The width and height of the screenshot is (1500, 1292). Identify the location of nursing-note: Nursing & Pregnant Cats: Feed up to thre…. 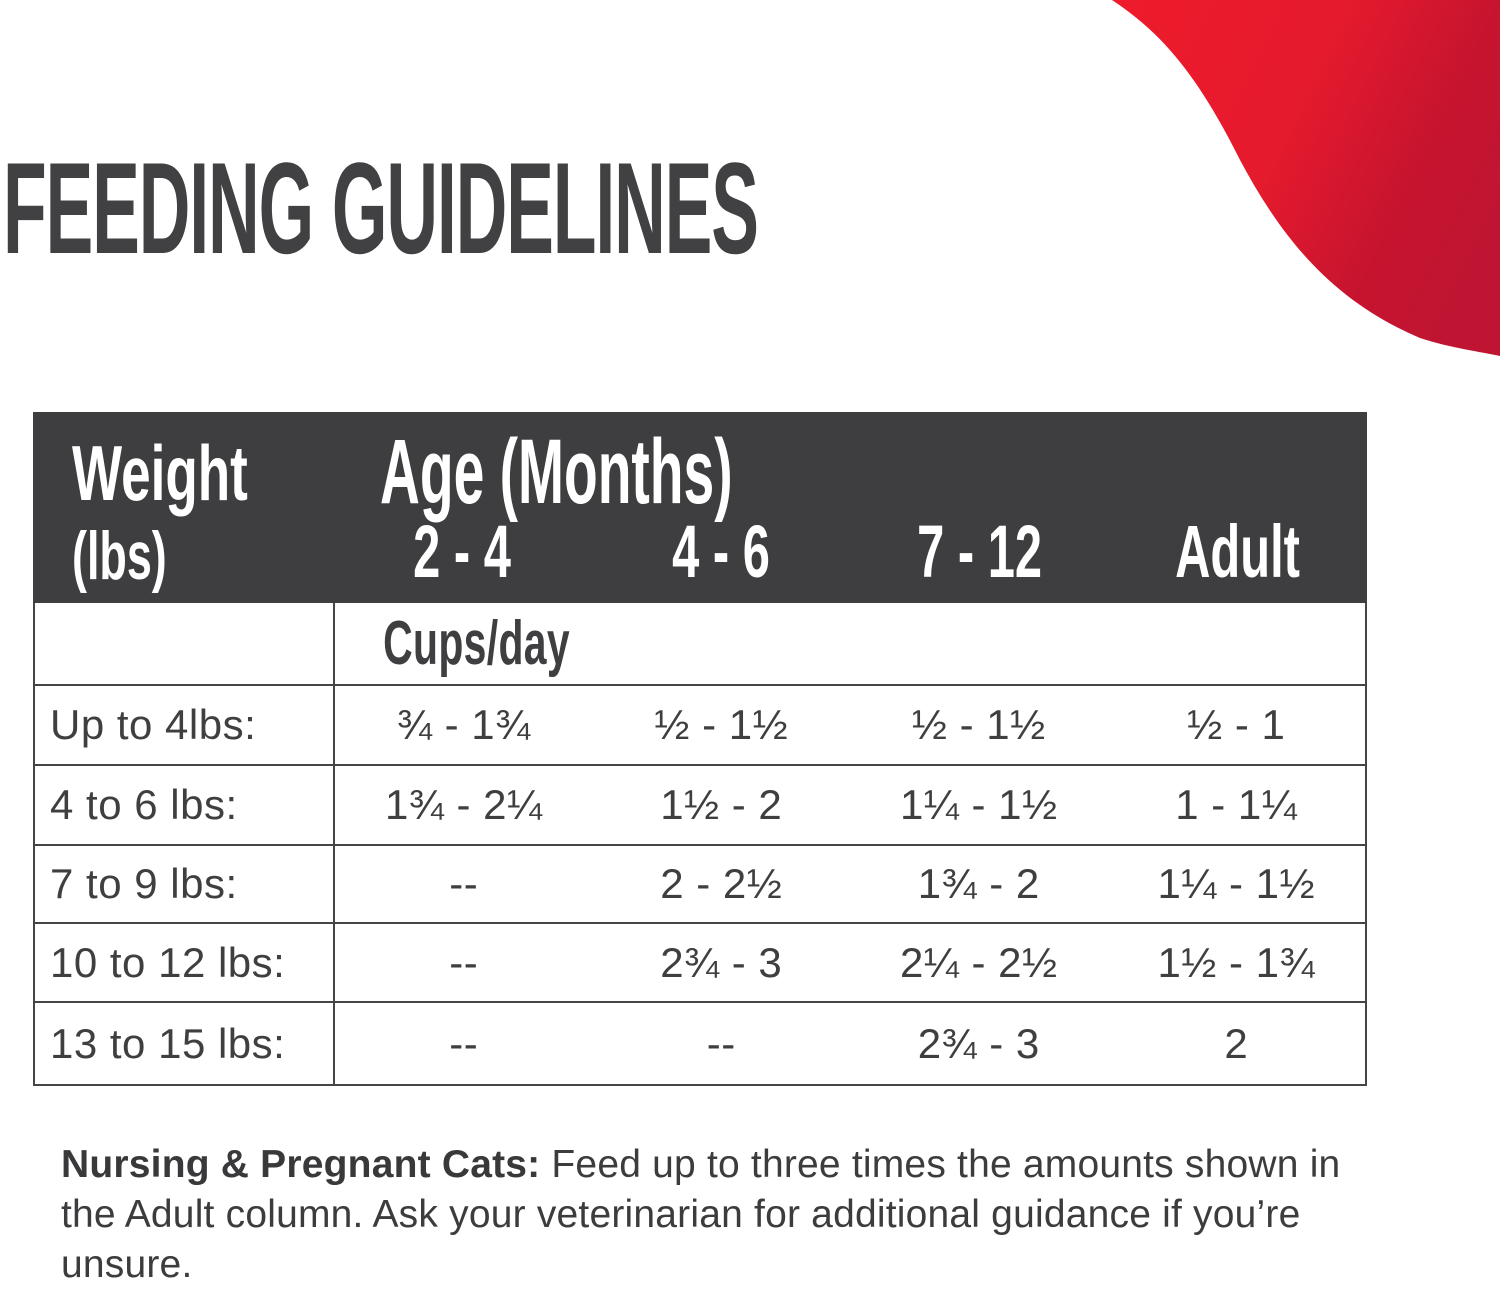
(713, 1215).